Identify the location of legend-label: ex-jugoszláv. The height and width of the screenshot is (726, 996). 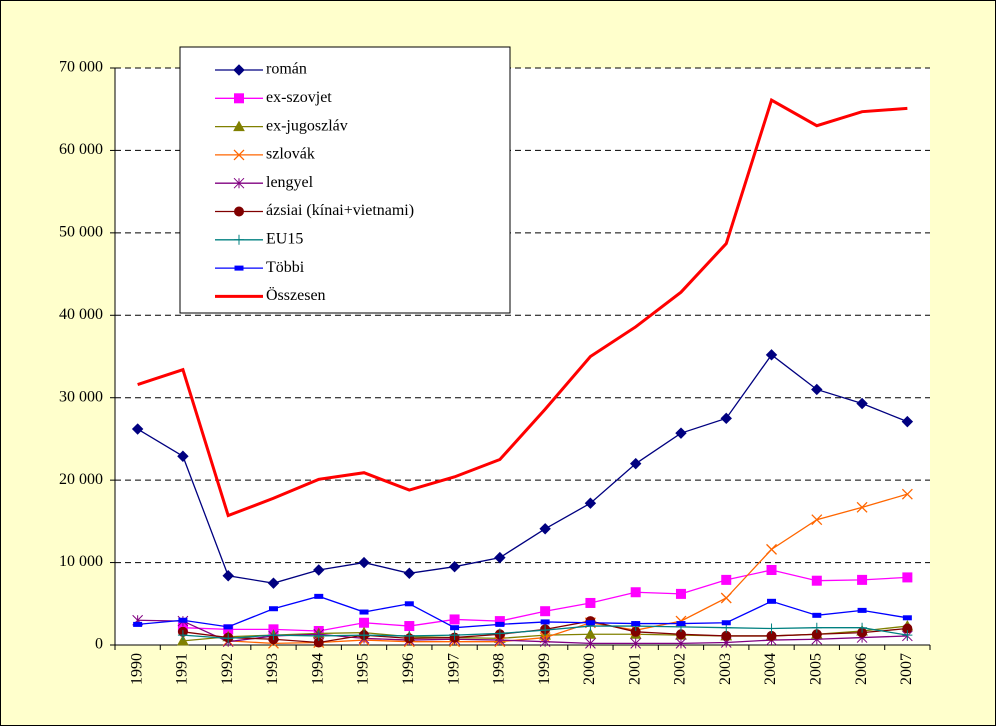
(307, 125).